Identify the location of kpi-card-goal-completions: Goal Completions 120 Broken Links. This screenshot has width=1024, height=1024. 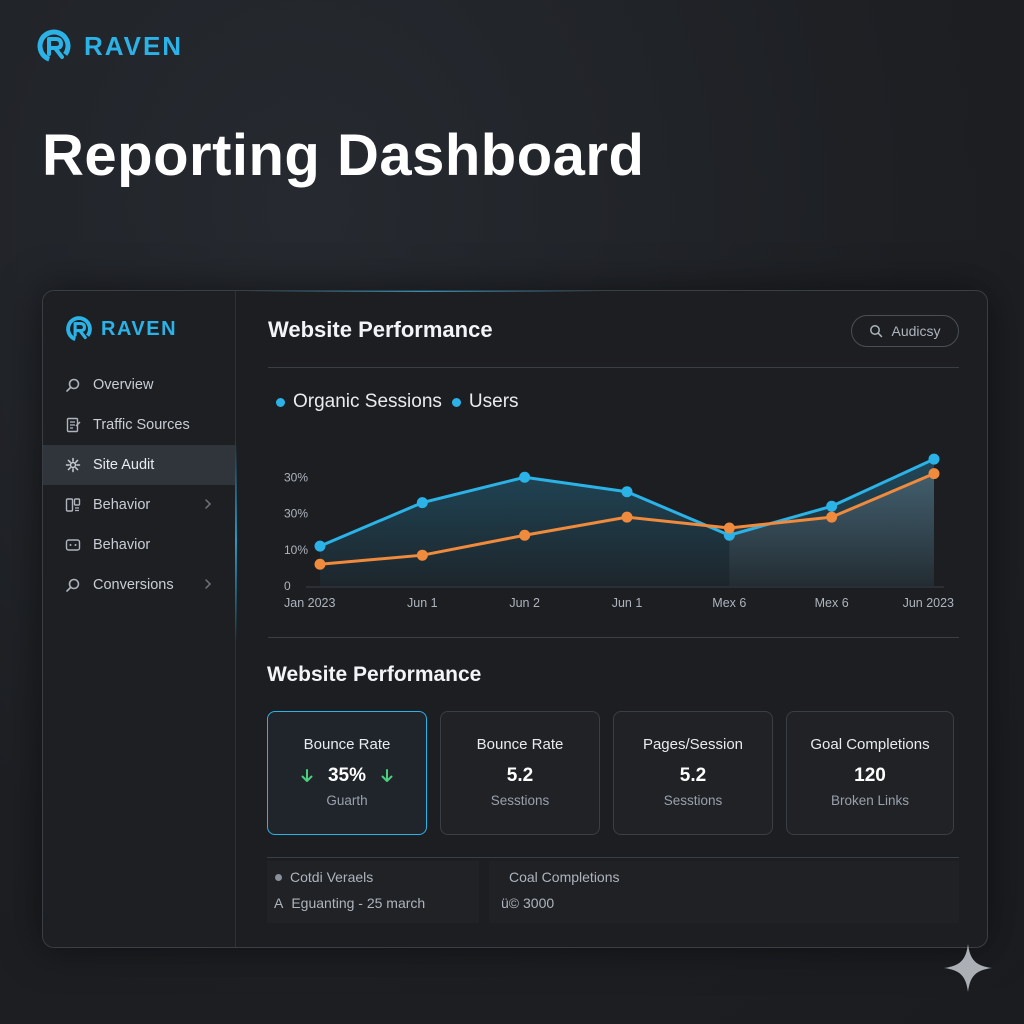
(870, 773).